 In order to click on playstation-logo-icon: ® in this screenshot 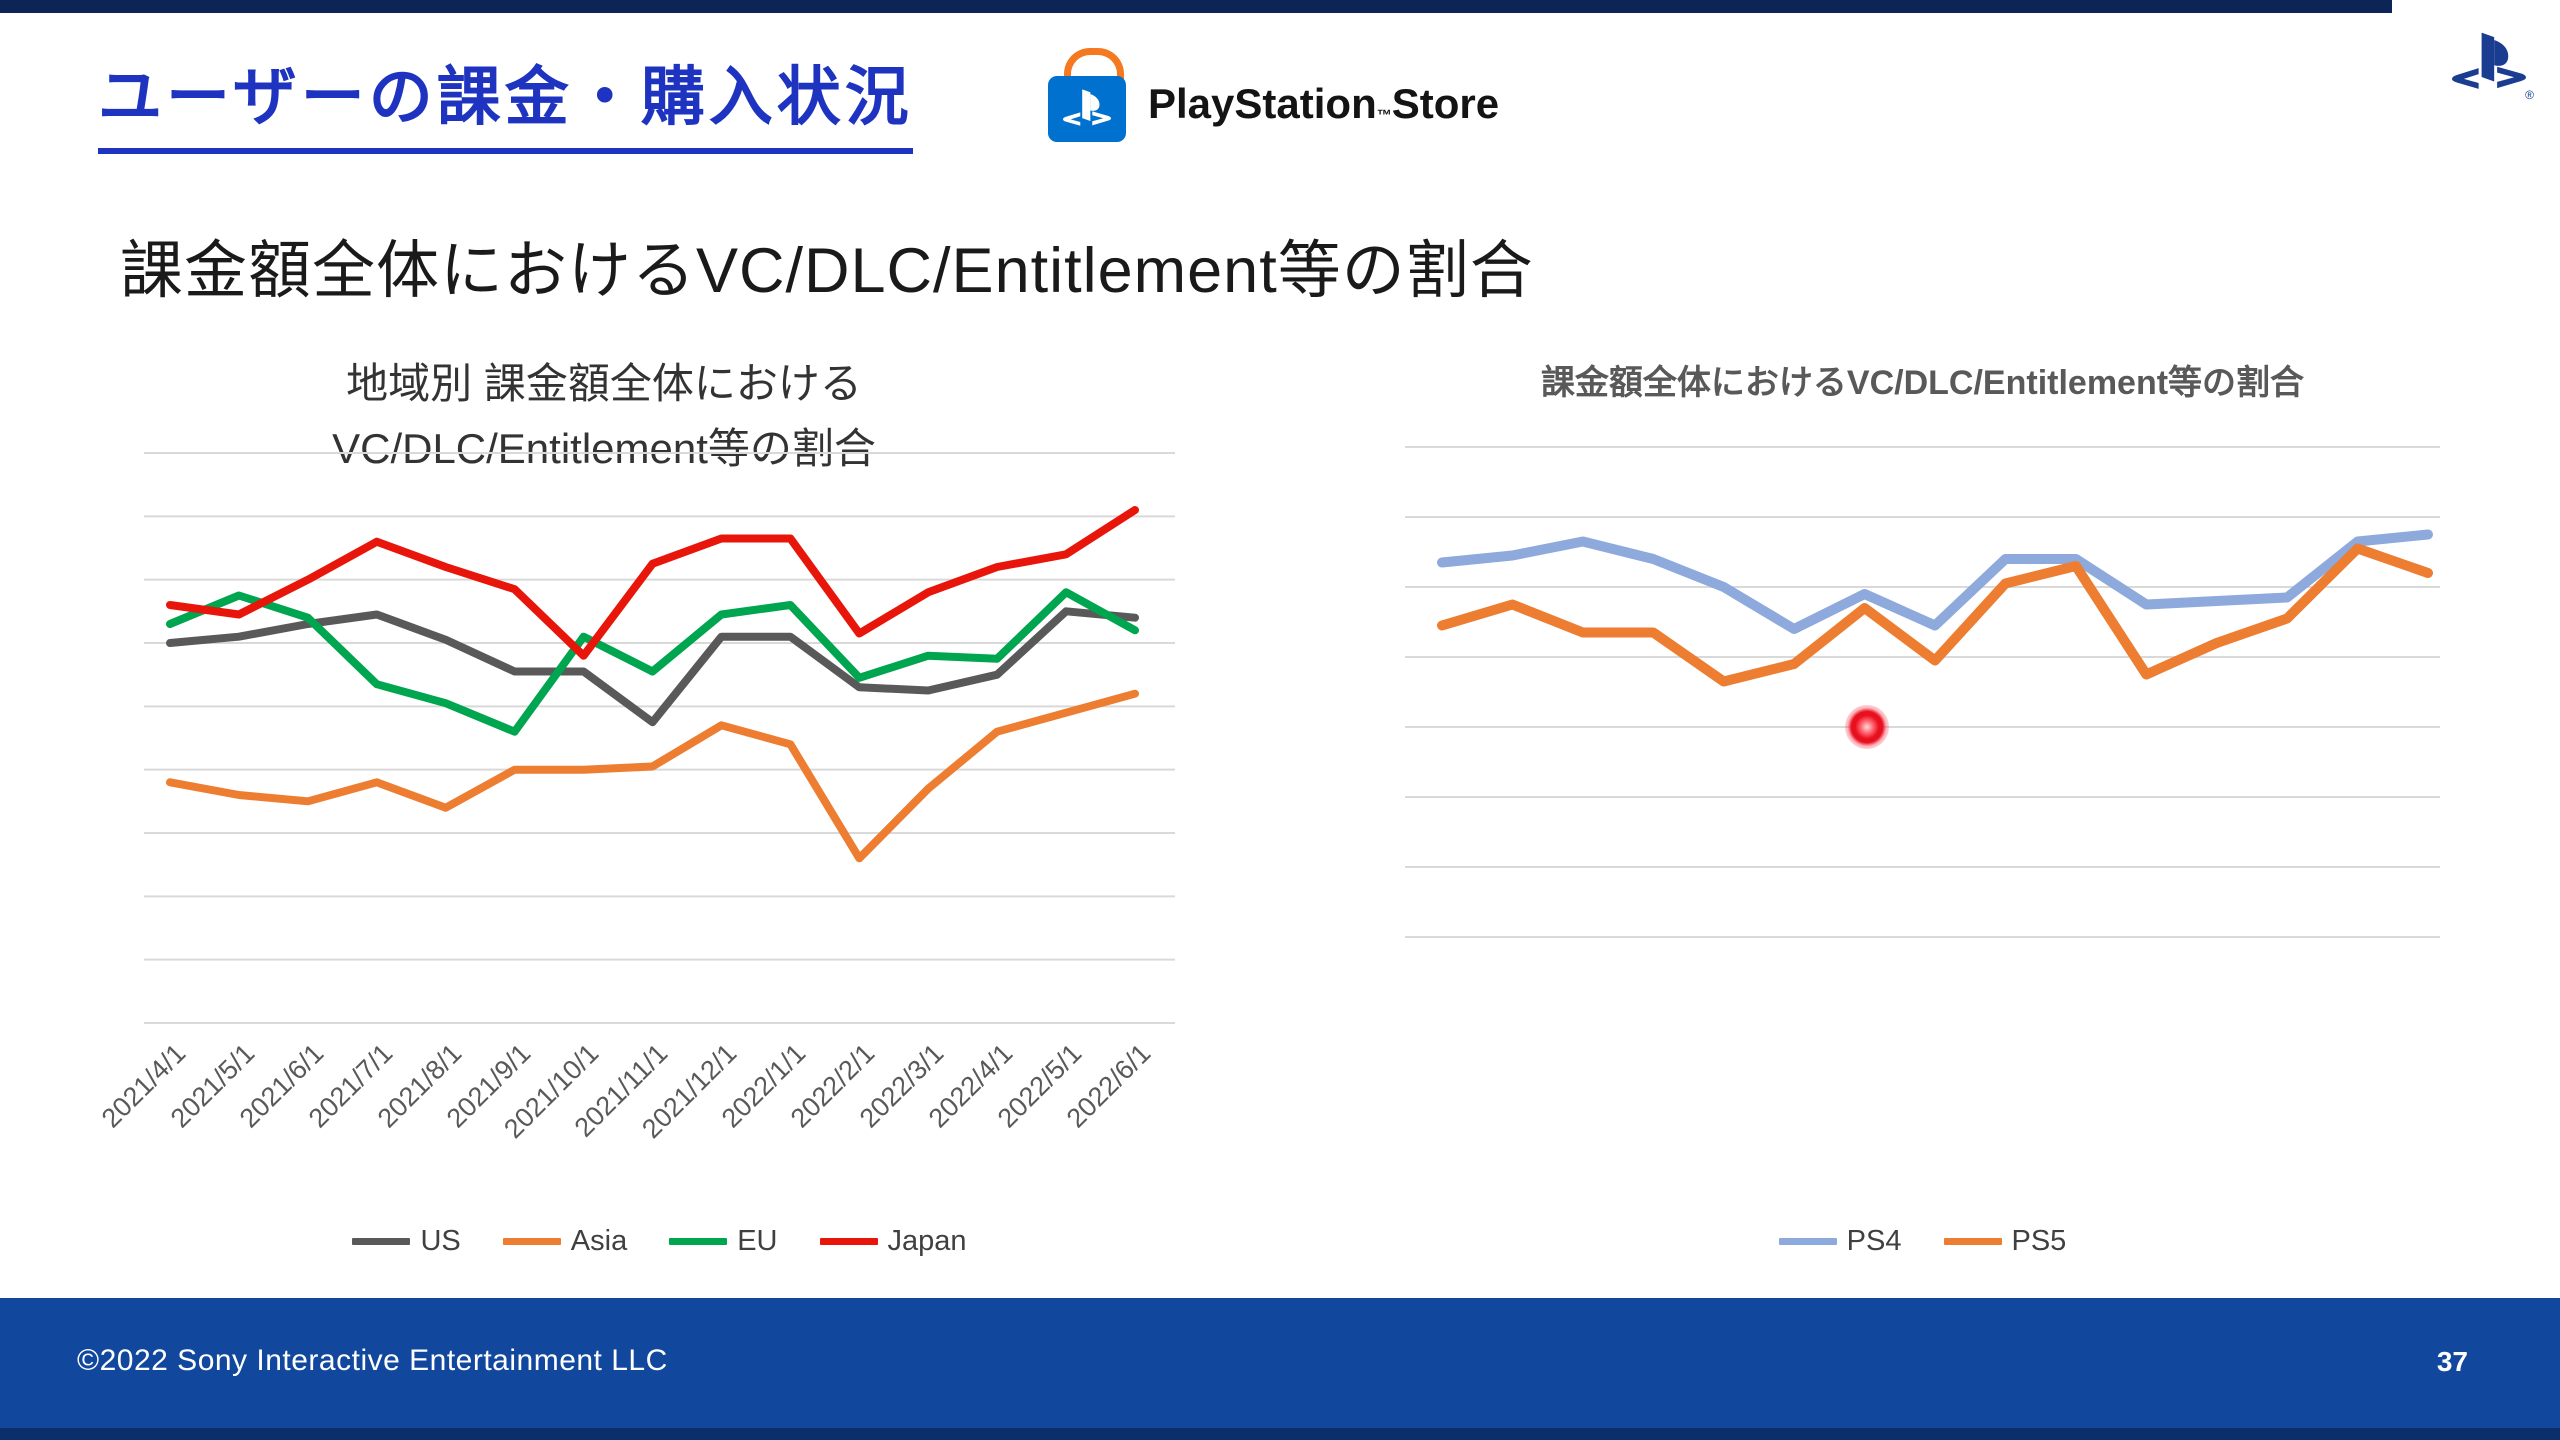, I will do `click(2493, 67)`.